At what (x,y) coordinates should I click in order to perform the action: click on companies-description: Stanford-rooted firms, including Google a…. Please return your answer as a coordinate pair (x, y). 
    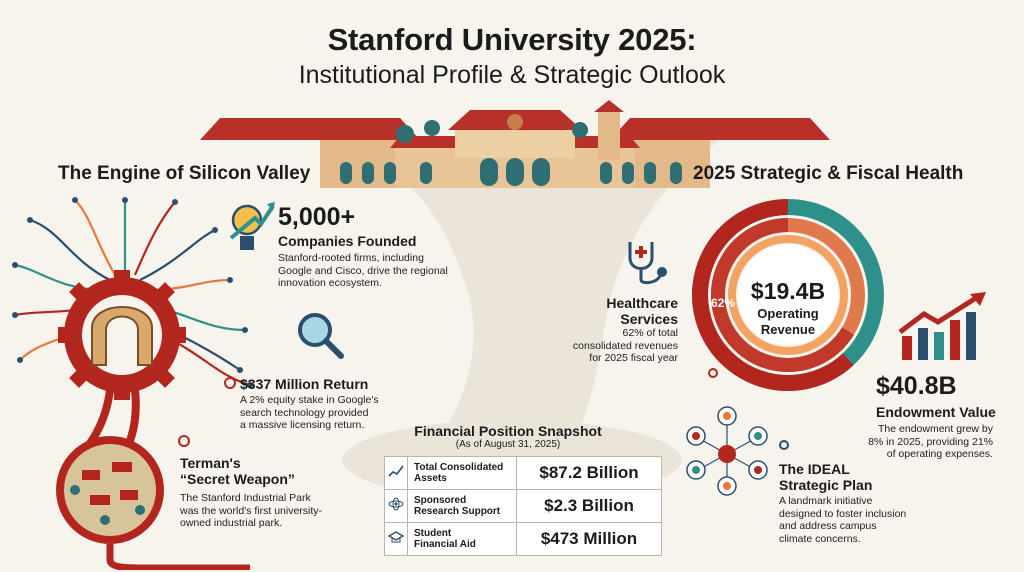
    Looking at the image, I should click on (363, 270).